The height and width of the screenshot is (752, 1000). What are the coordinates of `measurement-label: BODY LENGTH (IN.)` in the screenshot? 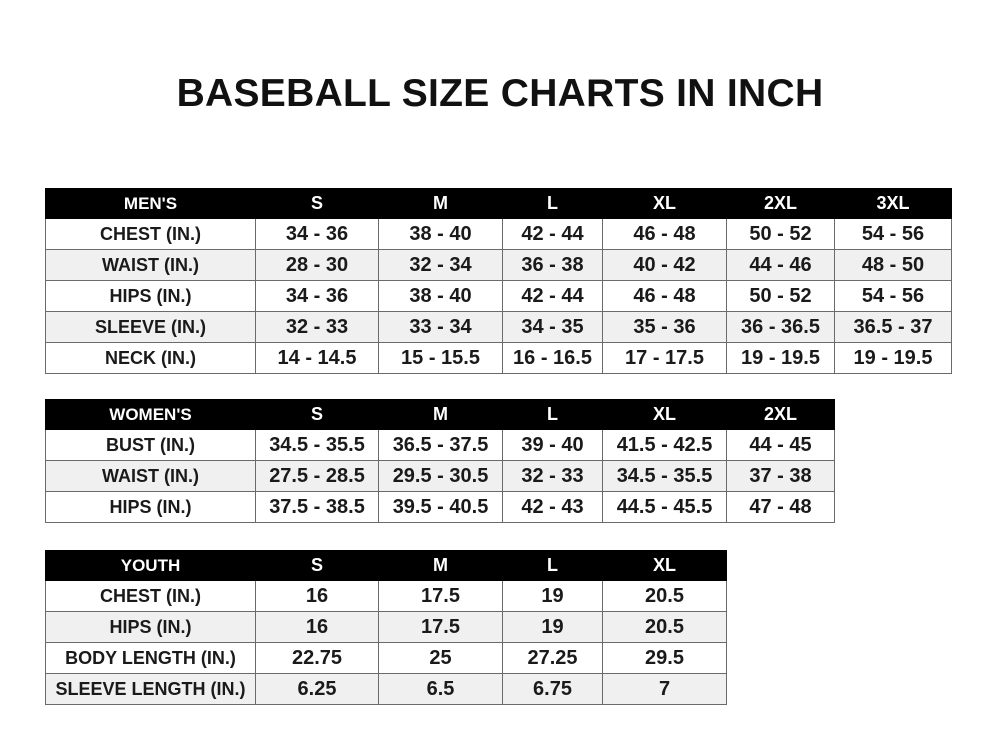 It's located at (150, 658).